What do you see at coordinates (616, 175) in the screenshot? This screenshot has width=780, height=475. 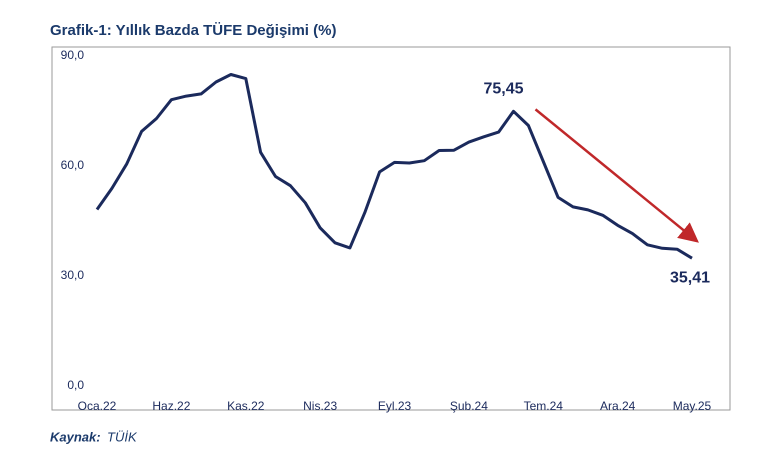 I see `trend-arrow` at bounding box center [616, 175].